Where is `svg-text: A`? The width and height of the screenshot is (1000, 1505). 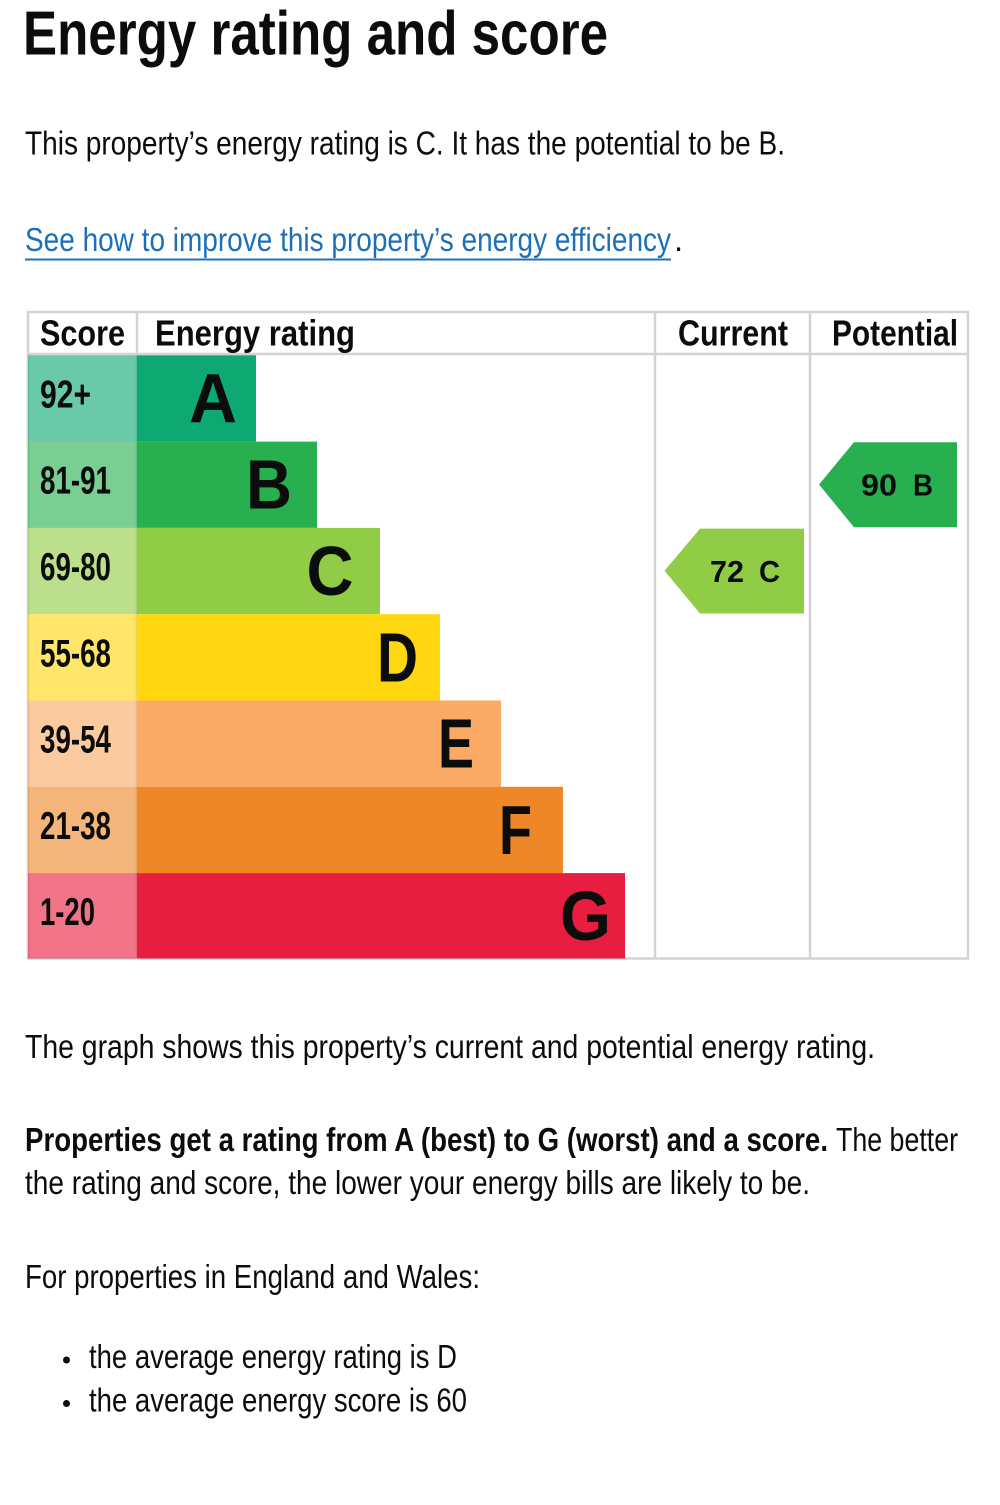
svg-text: A is located at coordinates (213, 398).